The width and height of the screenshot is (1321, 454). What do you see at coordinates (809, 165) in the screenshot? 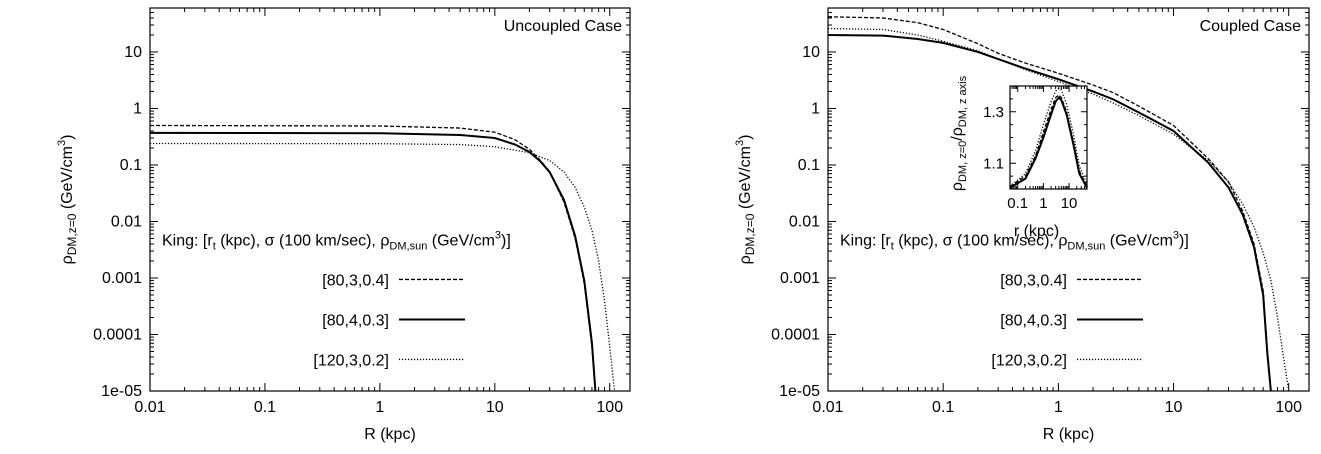
I see `chart-1-y-tick-label: 0.1` at bounding box center [809, 165].